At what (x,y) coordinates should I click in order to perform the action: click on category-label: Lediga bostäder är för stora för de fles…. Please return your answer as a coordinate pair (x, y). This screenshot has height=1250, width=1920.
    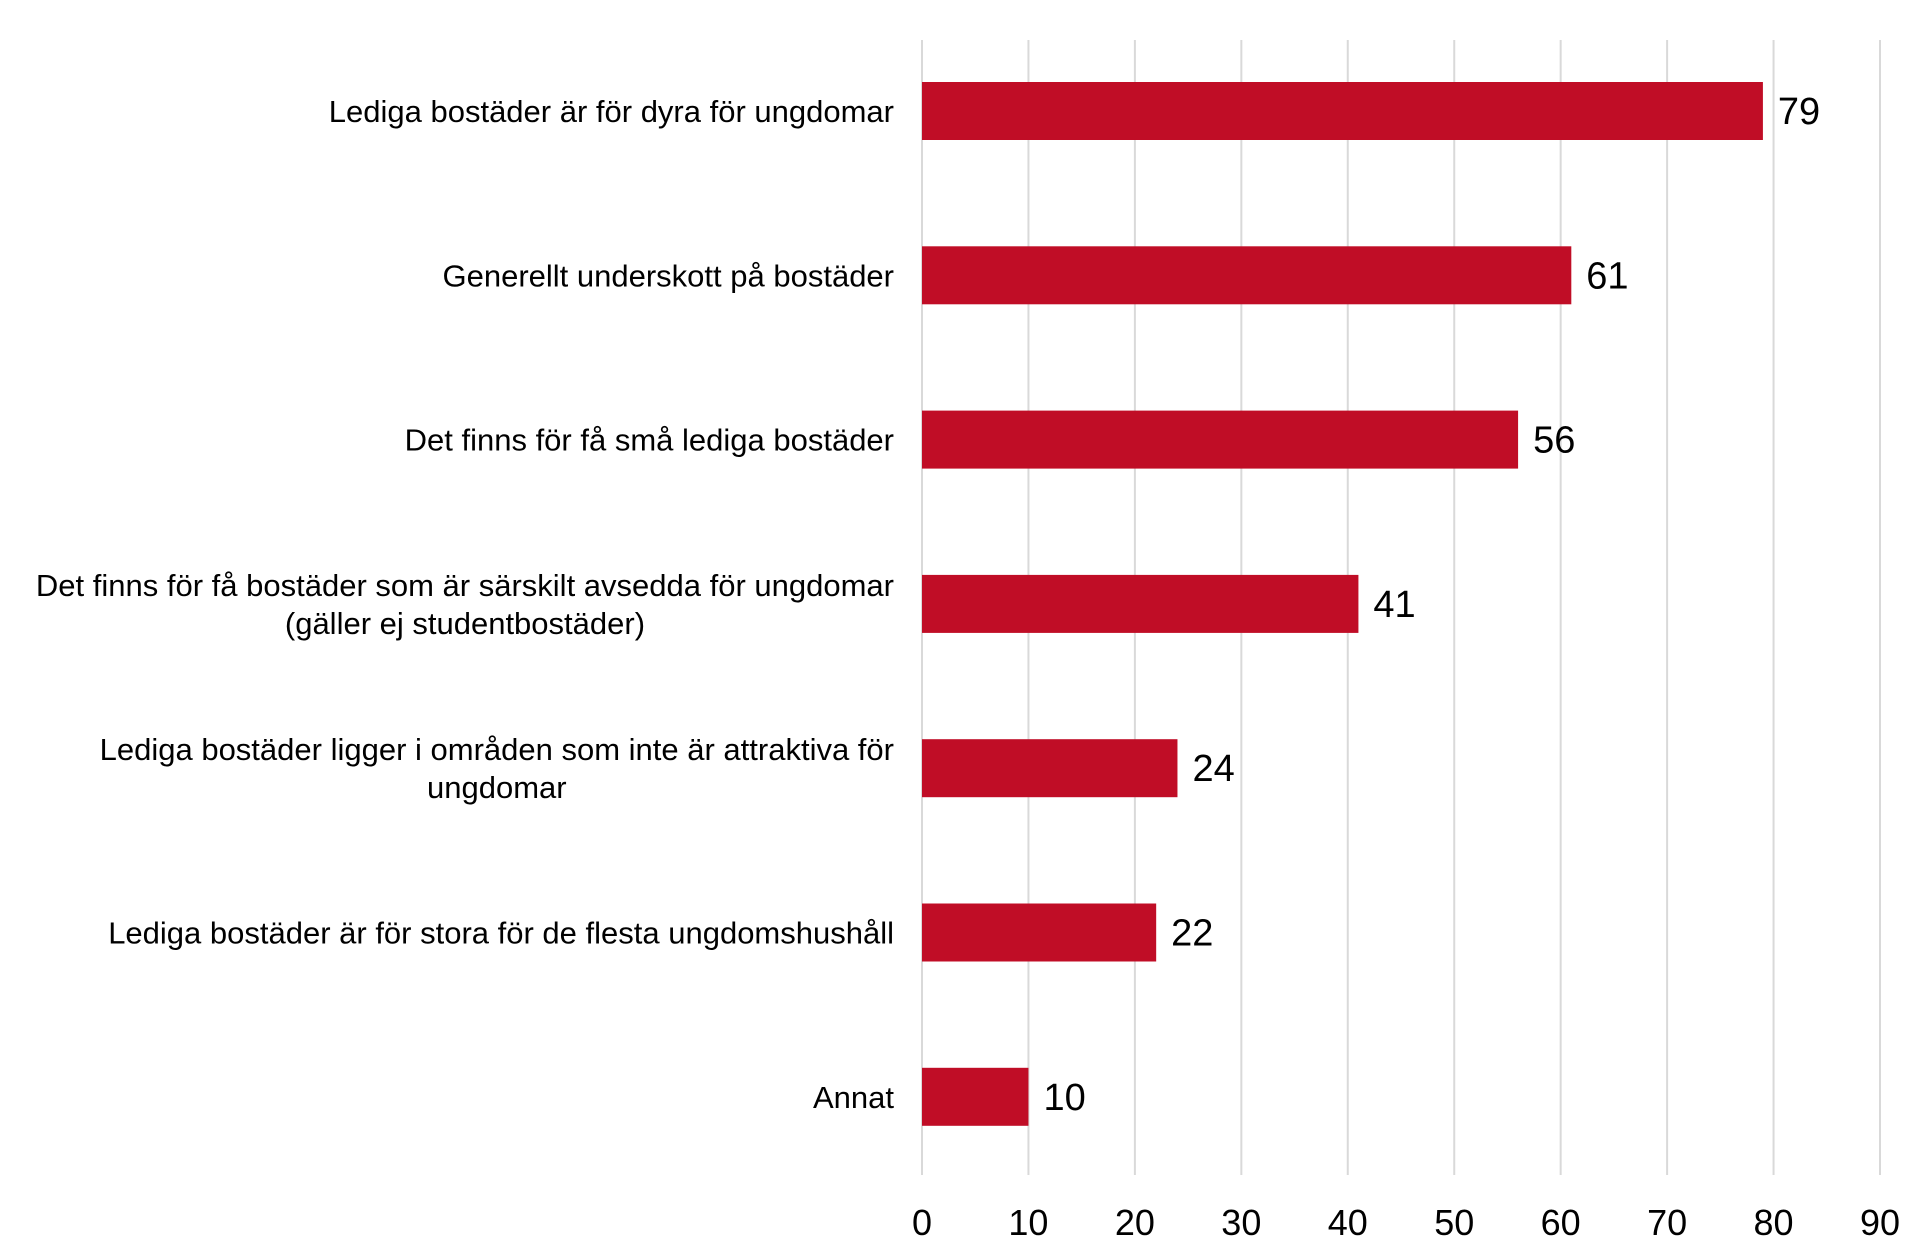
    Looking at the image, I should click on (501, 933).